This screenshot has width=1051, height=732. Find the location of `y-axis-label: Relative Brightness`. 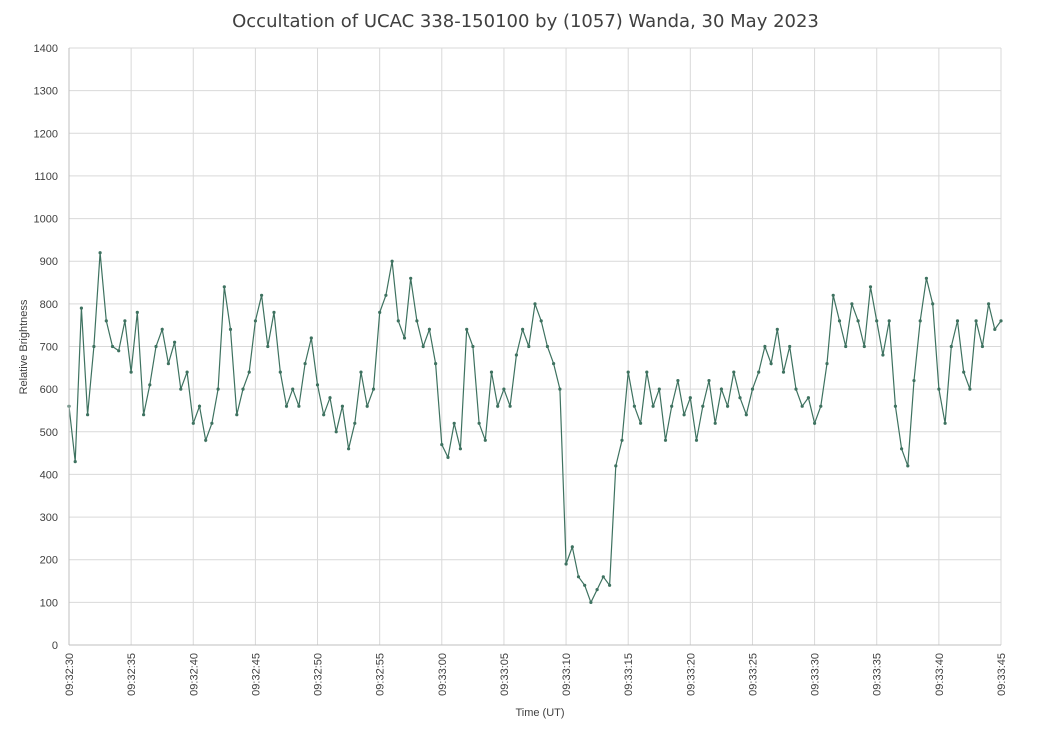

y-axis-label: Relative Brightness is located at coordinates (24, 346).